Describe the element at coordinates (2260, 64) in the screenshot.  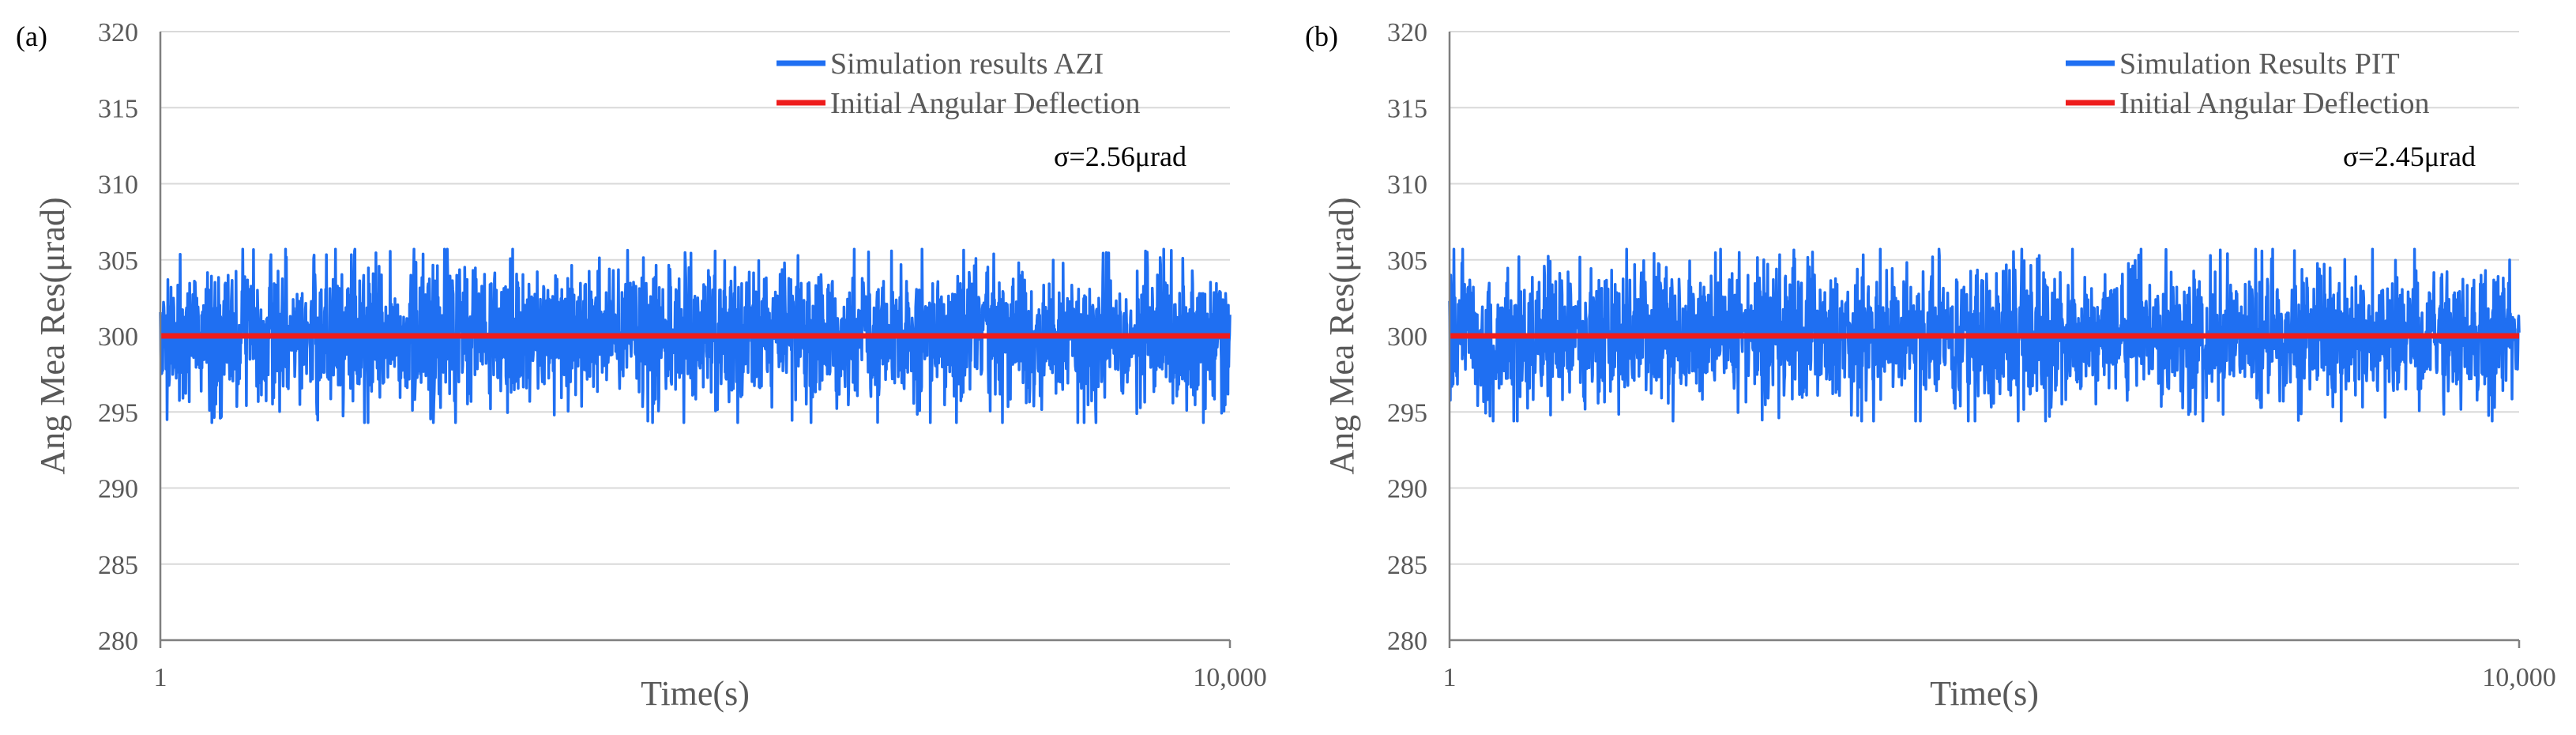
I see `legend-label-simulation-pit: Simulation Results PIT` at that location.